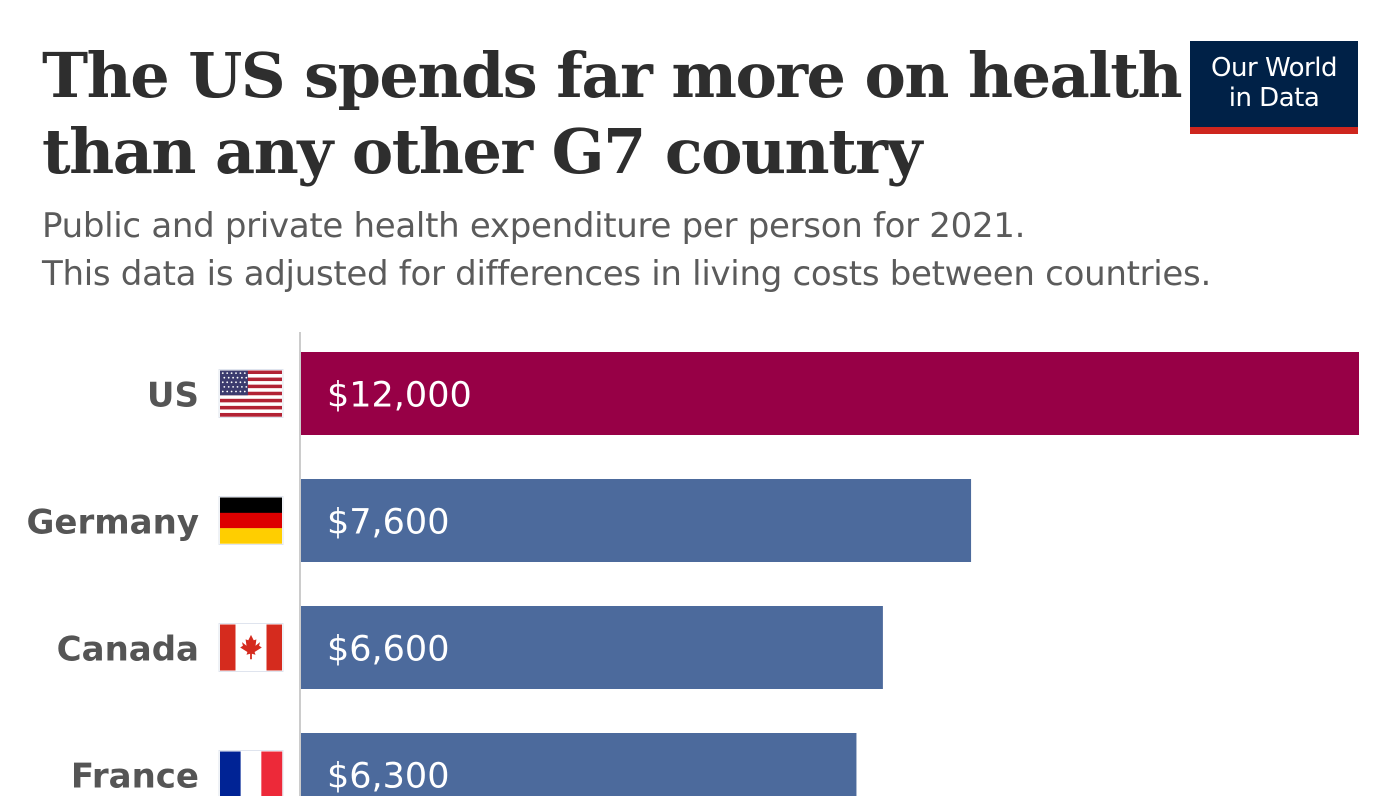  I want to click on flag-canton, so click(234, 383).